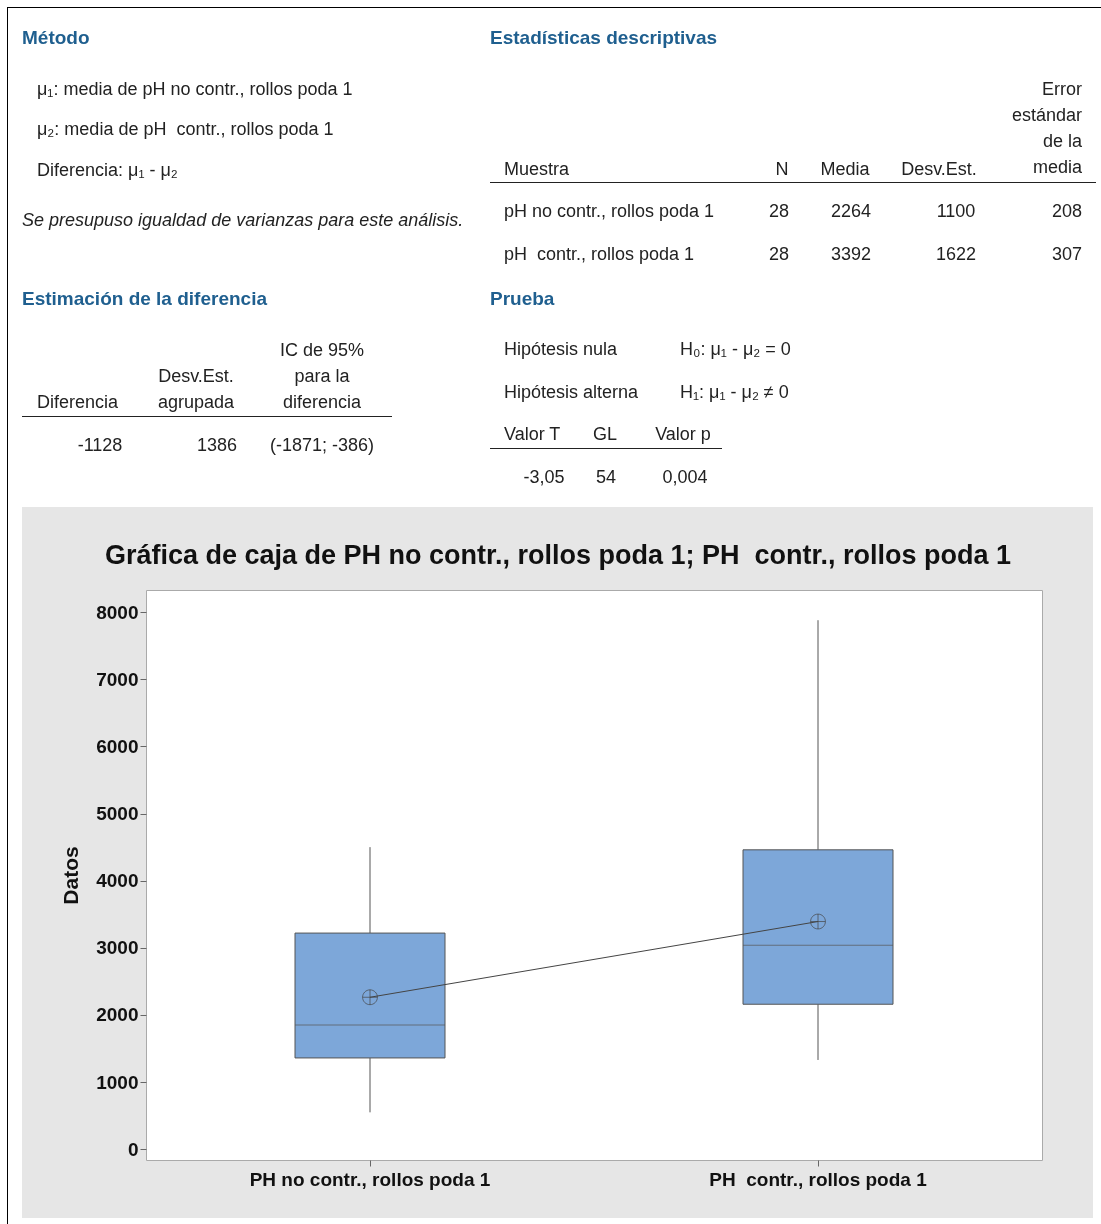 This screenshot has height=1224, width=1101. Describe the element at coordinates (108, 170) in the screenshot. I see `text: Diferencia: μ₁ - μ₂` at that location.